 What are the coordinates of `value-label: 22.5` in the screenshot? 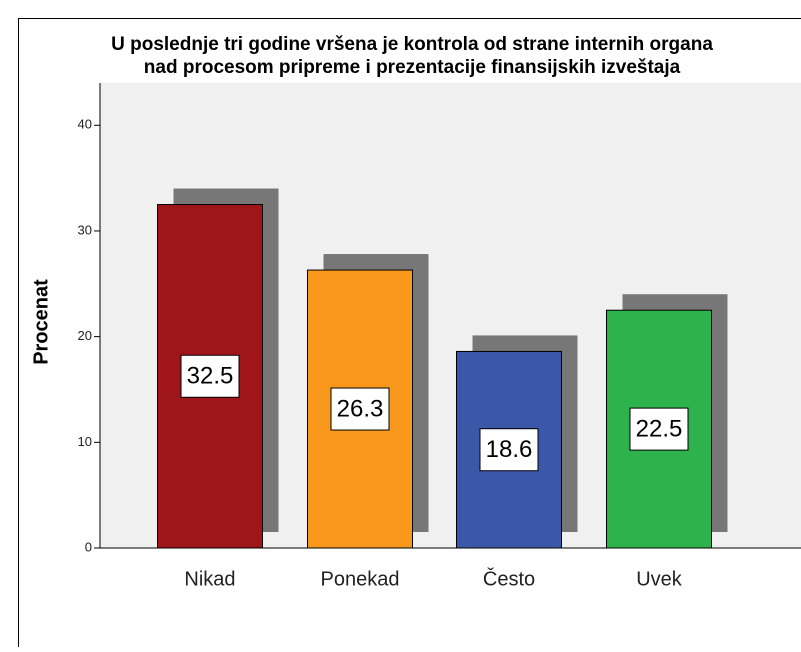 It's located at (659, 428).